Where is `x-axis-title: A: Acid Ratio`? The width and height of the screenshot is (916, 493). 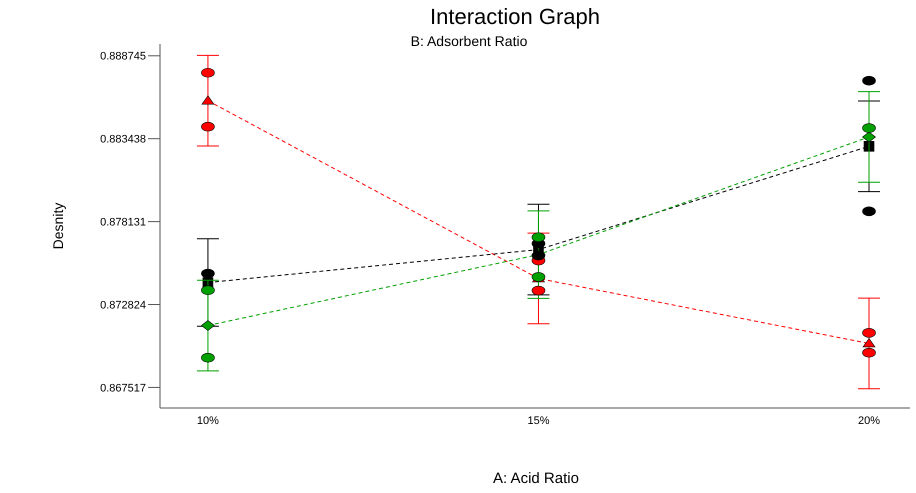 x-axis-title: A: Acid Ratio is located at coordinates (536, 478).